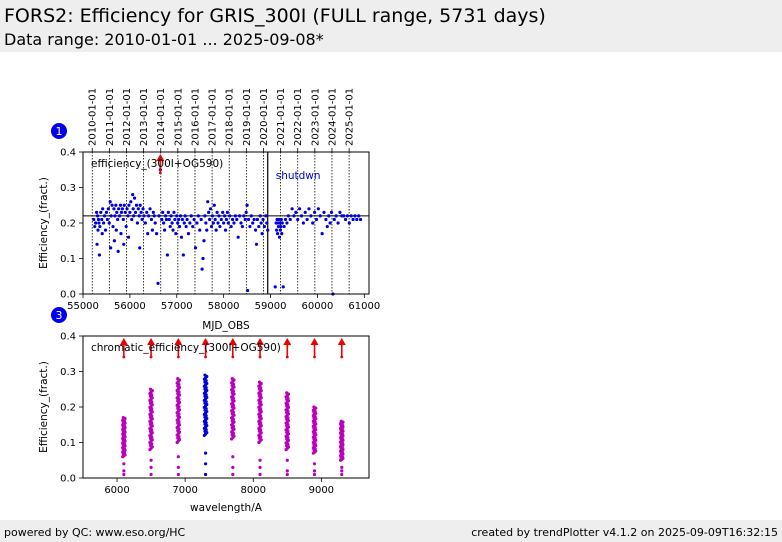  Describe the element at coordinates (226, 508) in the screenshot. I see `panel2-xlabel: wavelength/A` at that location.